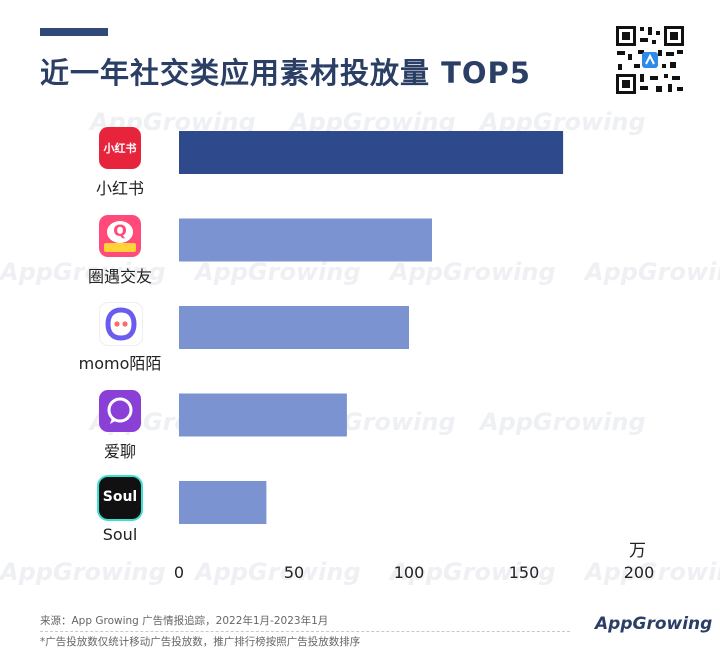 Image resolution: width=720 pixels, height=658 pixels. Describe the element at coordinates (120, 148) in the screenshot. I see `xiaohongshu-icon: 小红书` at that location.